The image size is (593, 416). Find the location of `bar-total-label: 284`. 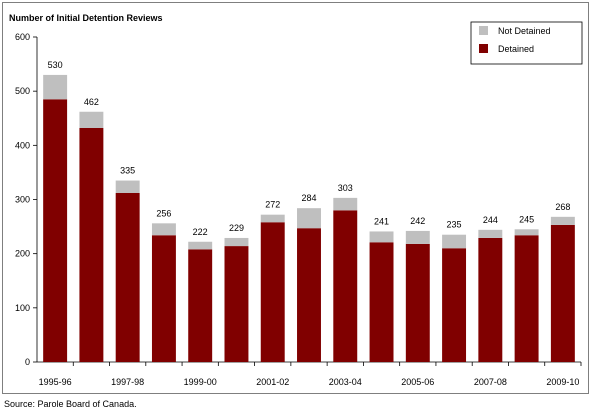

bar-total-label: 284 is located at coordinates (308, 198).